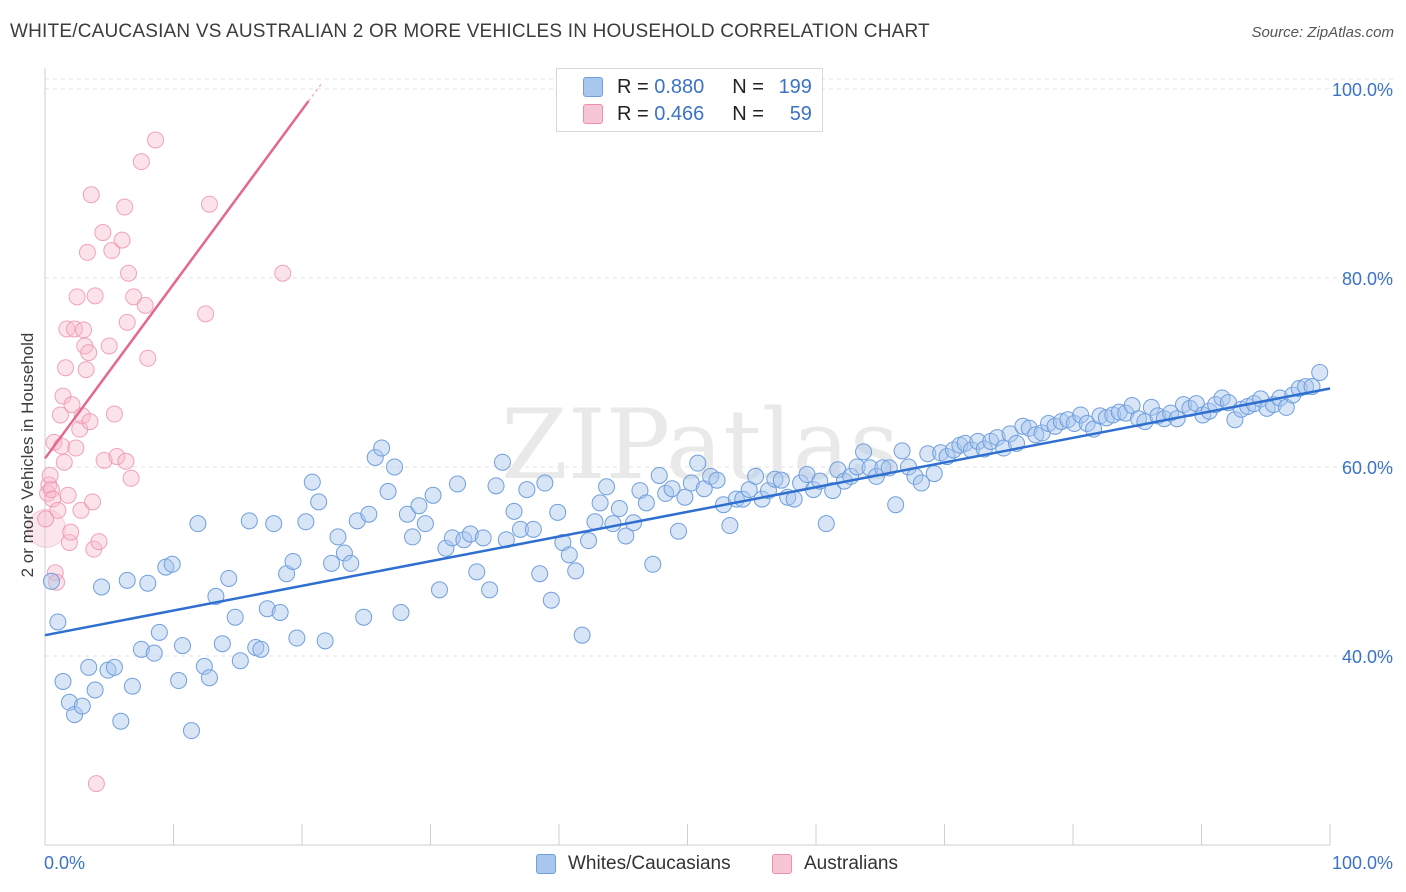 The image size is (1406, 892). I want to click on legend-row-australians: R = 0.466 N = 59, so click(697, 114).